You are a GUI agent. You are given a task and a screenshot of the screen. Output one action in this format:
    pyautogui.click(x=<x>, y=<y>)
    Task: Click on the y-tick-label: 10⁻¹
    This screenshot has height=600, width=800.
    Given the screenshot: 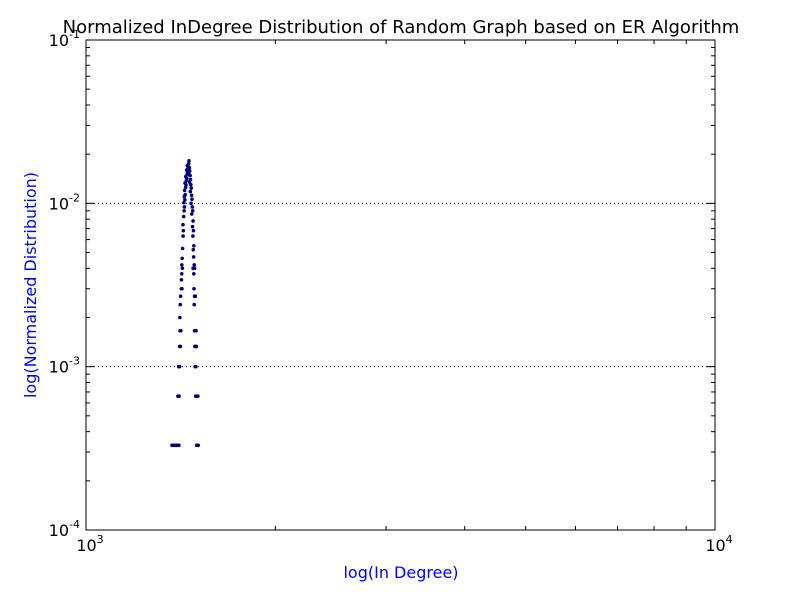 What is the action you would take?
    pyautogui.click(x=64, y=39)
    